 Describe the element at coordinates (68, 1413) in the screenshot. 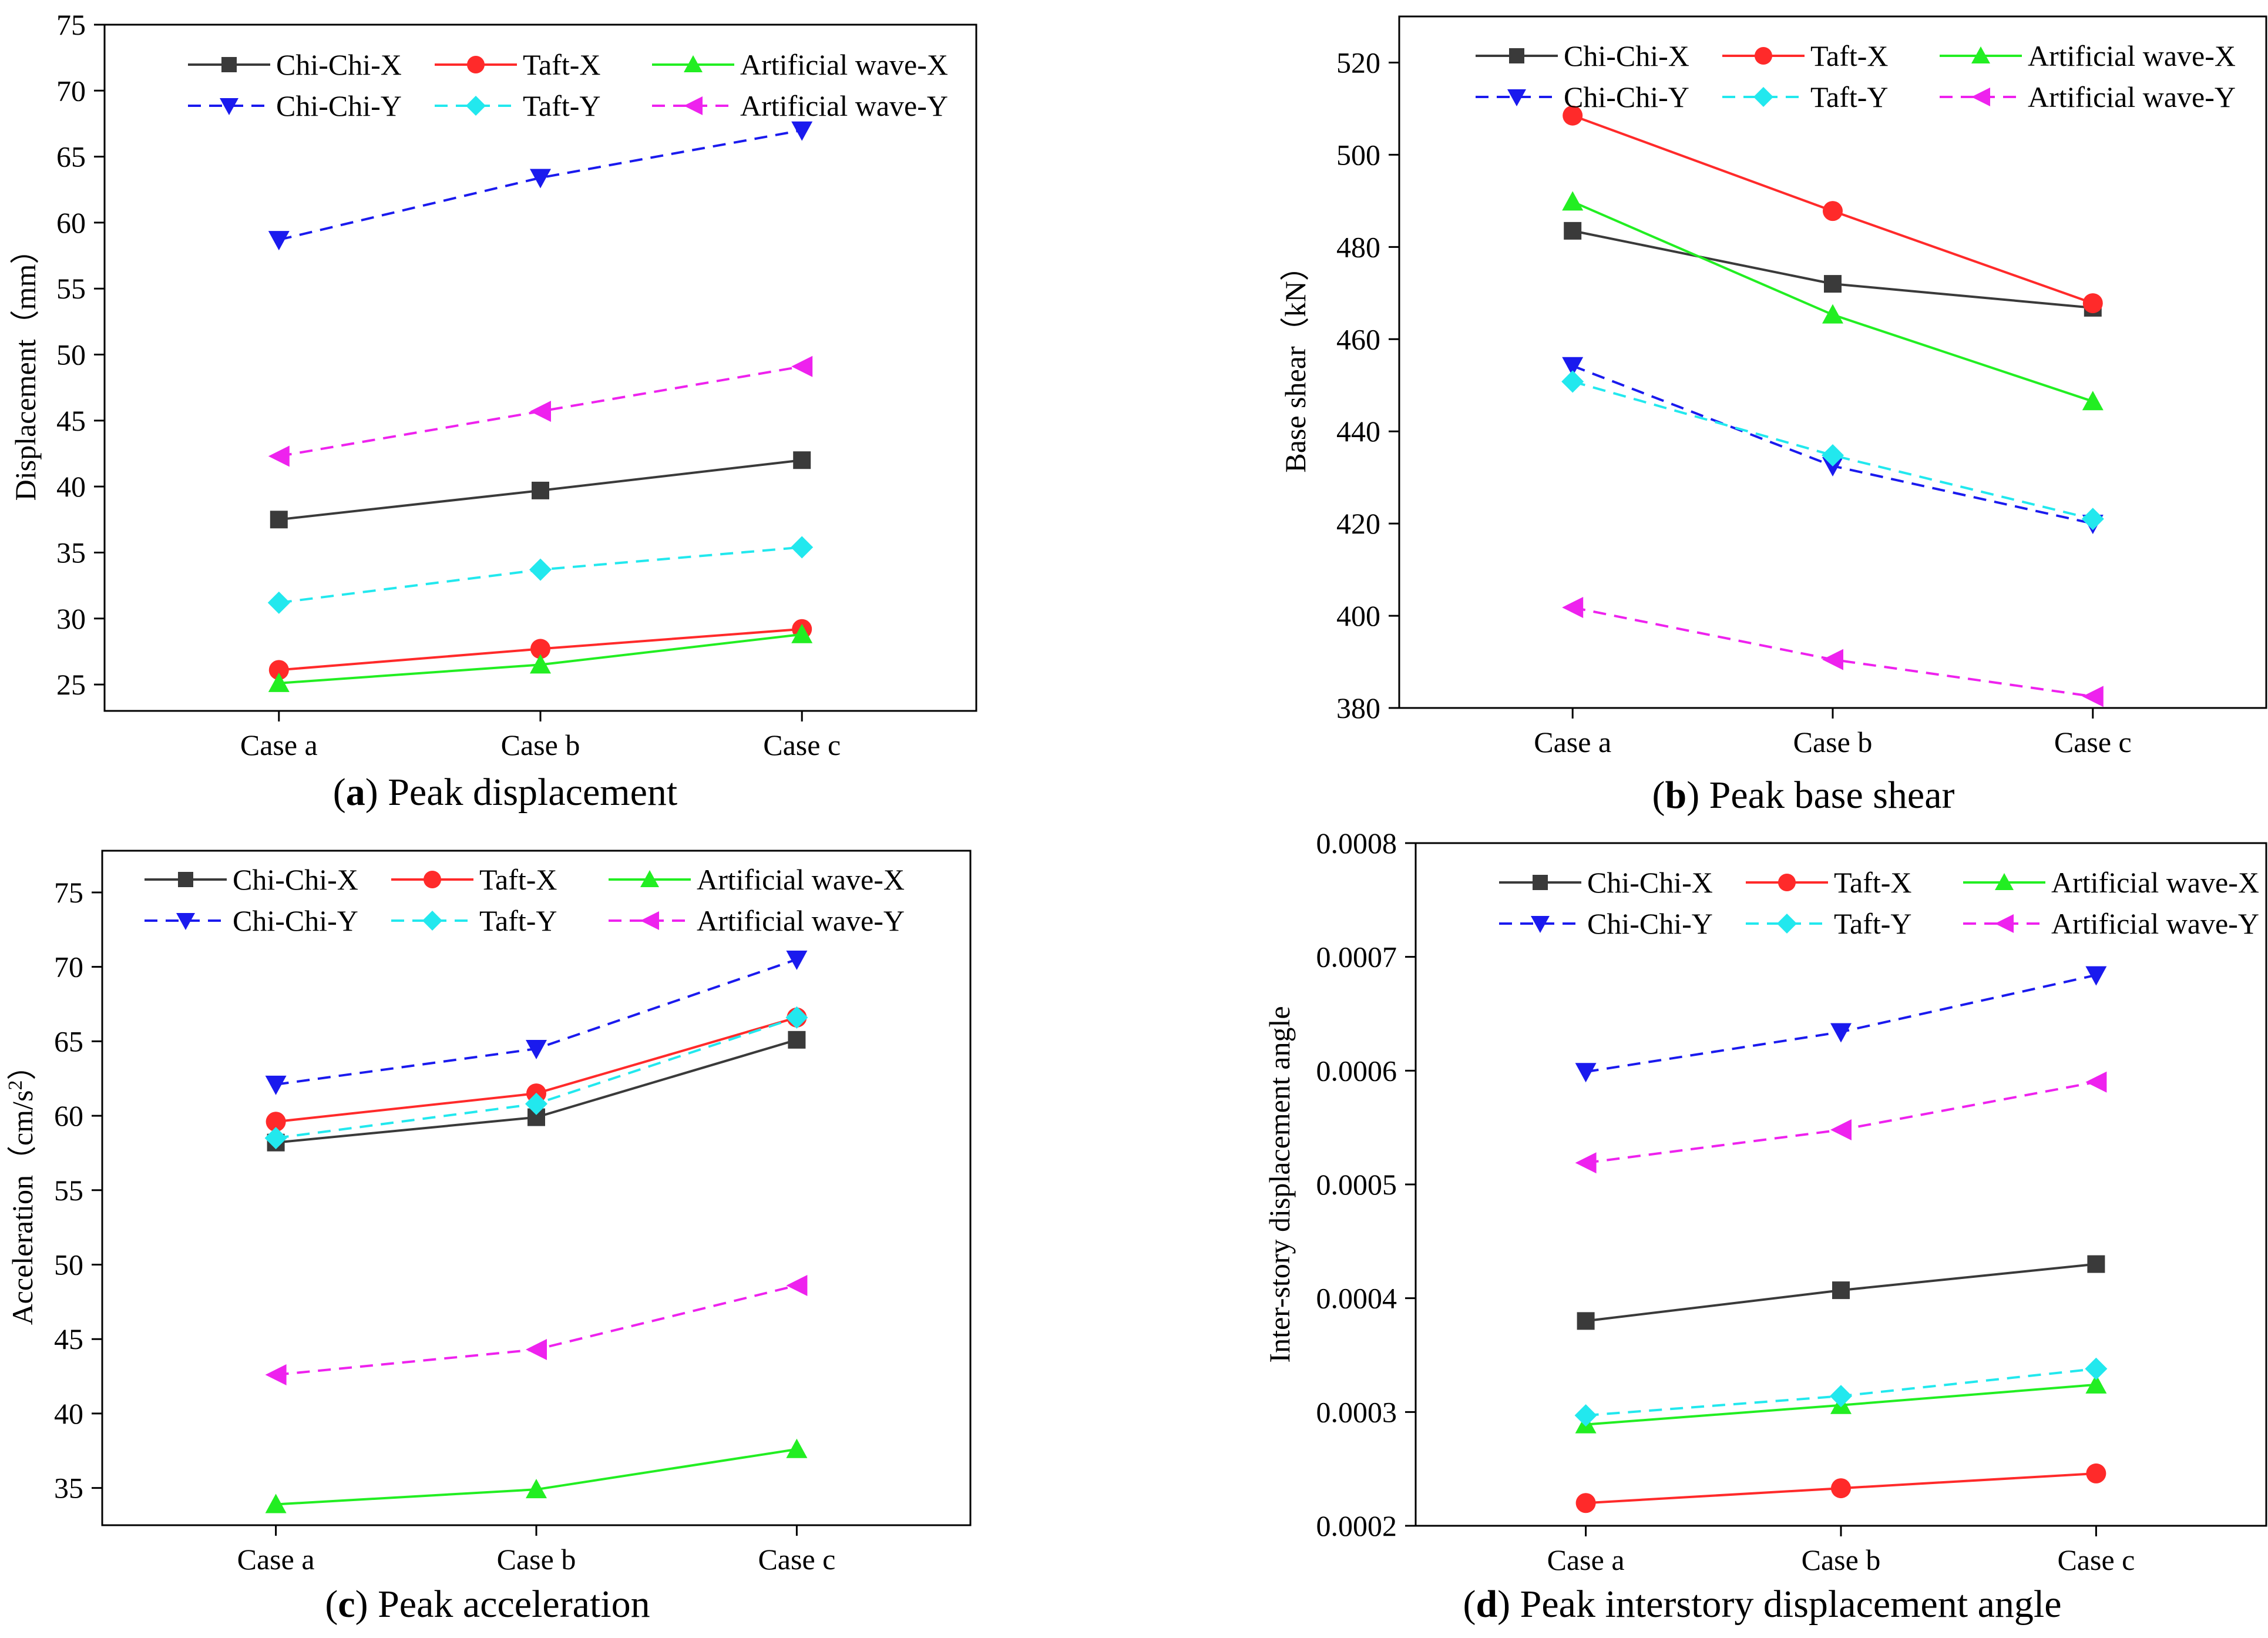

I see `y-tick-label: 40` at that location.